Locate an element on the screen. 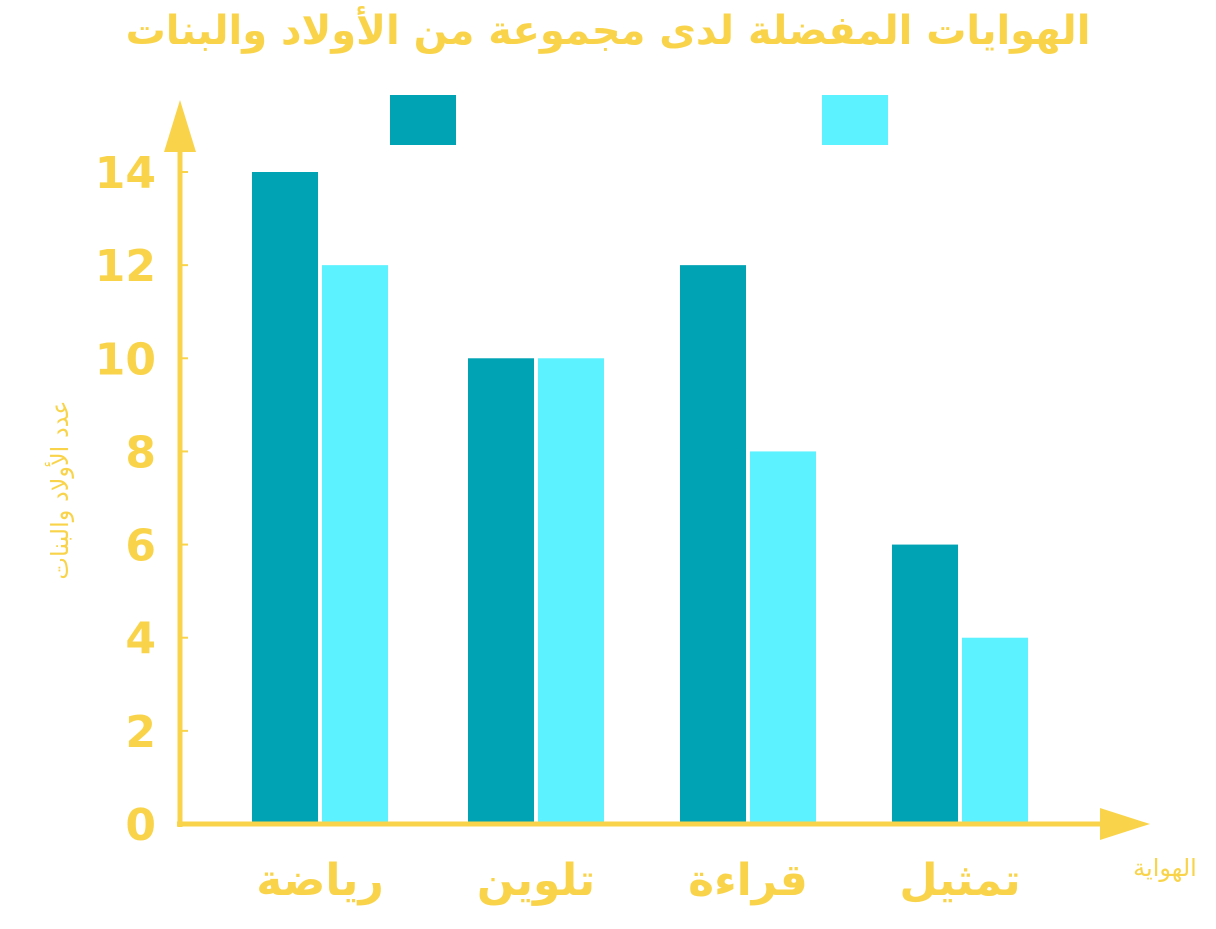 The image size is (1216, 929). x-category-label: تلوين is located at coordinates (536, 880).